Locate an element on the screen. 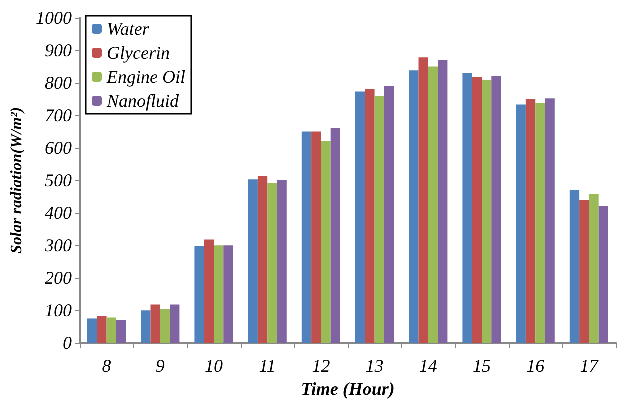 Image resolution: width=624 pixels, height=403 pixels. legend-label: Water is located at coordinates (128, 29).